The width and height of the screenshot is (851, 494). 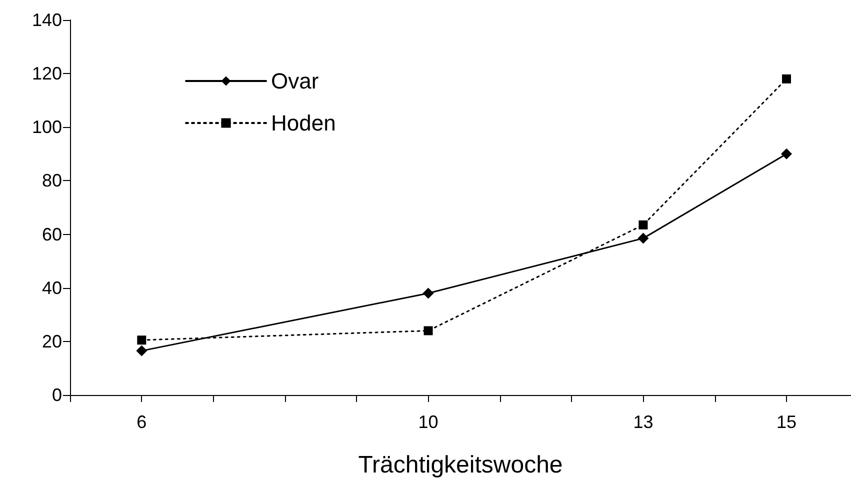 I want to click on y-tick-label: 140, so click(x=47, y=20).